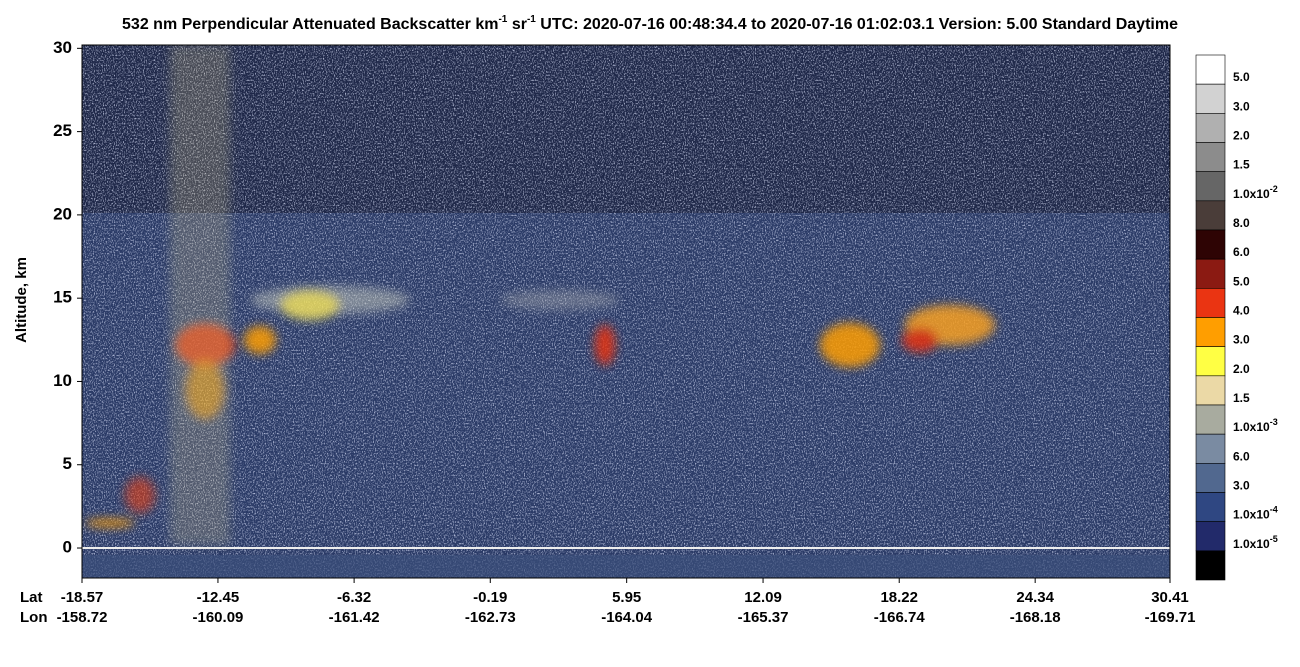  I want to click on lon-tick-label: -165.37, so click(763, 617).